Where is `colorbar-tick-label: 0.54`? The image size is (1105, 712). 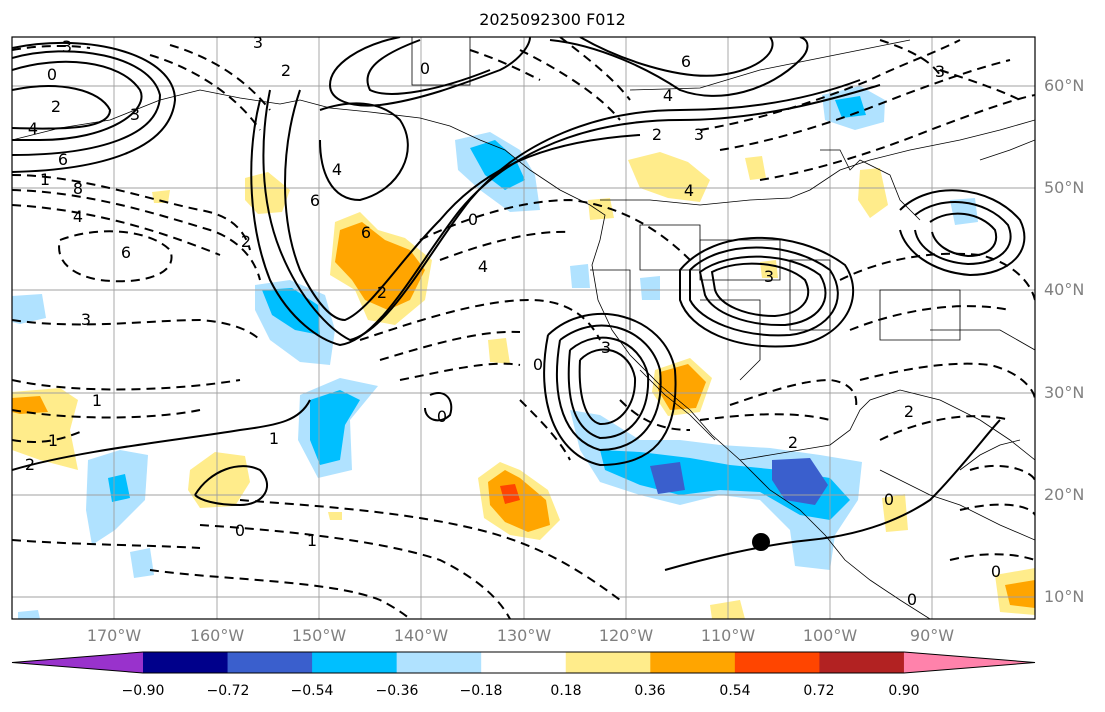
colorbar-tick-label: 0.54 is located at coordinates (735, 691).